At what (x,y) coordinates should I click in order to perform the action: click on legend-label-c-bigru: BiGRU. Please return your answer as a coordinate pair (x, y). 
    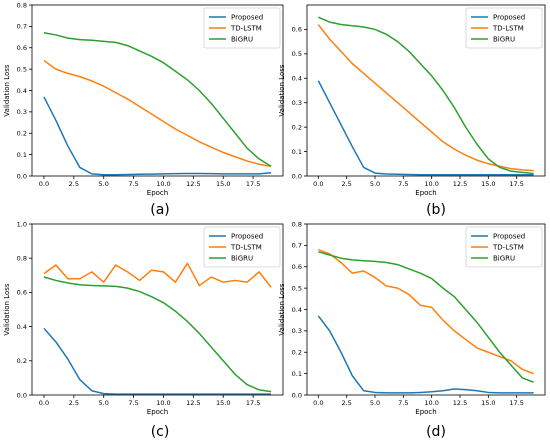
    Looking at the image, I should click on (242, 259).